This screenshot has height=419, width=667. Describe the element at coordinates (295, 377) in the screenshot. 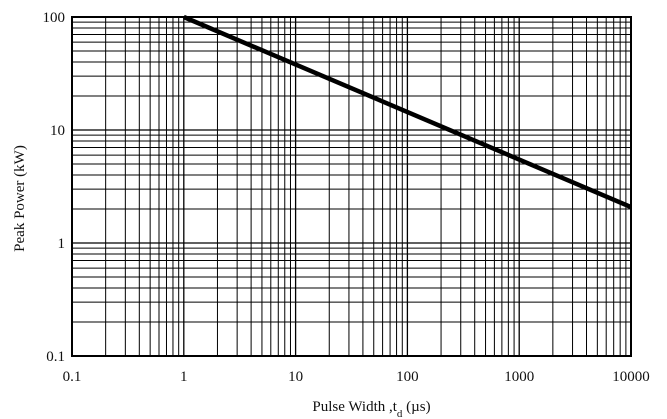

I see `x-tick-label: 10` at that location.